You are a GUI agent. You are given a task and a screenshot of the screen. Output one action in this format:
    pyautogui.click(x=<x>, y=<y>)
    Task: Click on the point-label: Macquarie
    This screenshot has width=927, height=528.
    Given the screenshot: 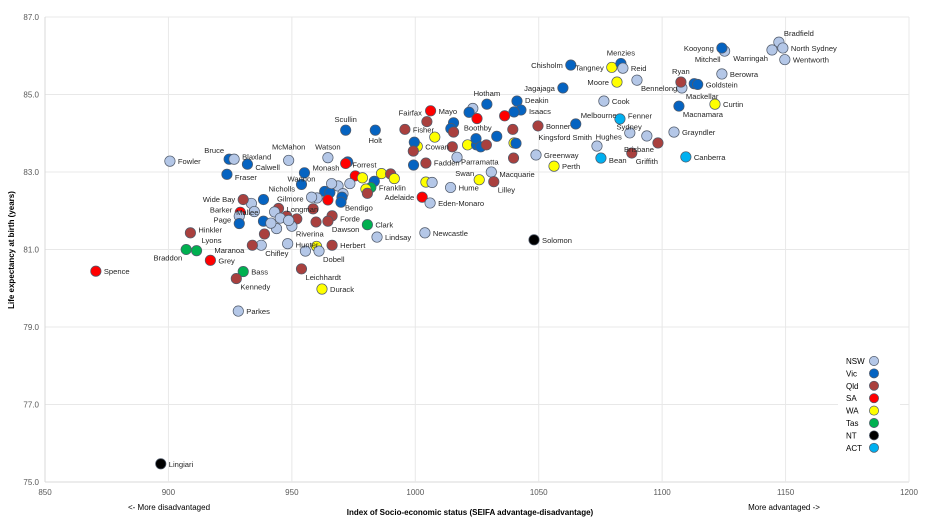 What is the action you would take?
    pyautogui.click(x=516, y=174)
    